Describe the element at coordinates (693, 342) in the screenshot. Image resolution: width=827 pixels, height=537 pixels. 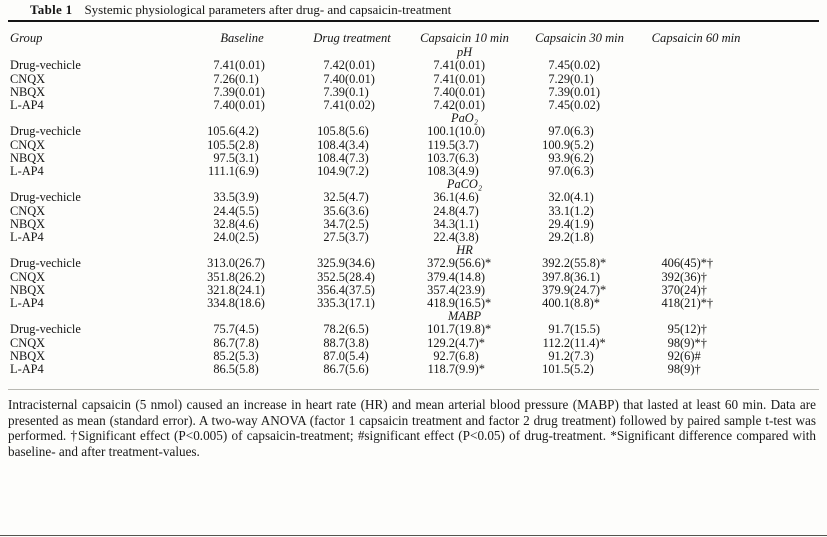
I see `standard-error-cell: (9)*†` at that location.